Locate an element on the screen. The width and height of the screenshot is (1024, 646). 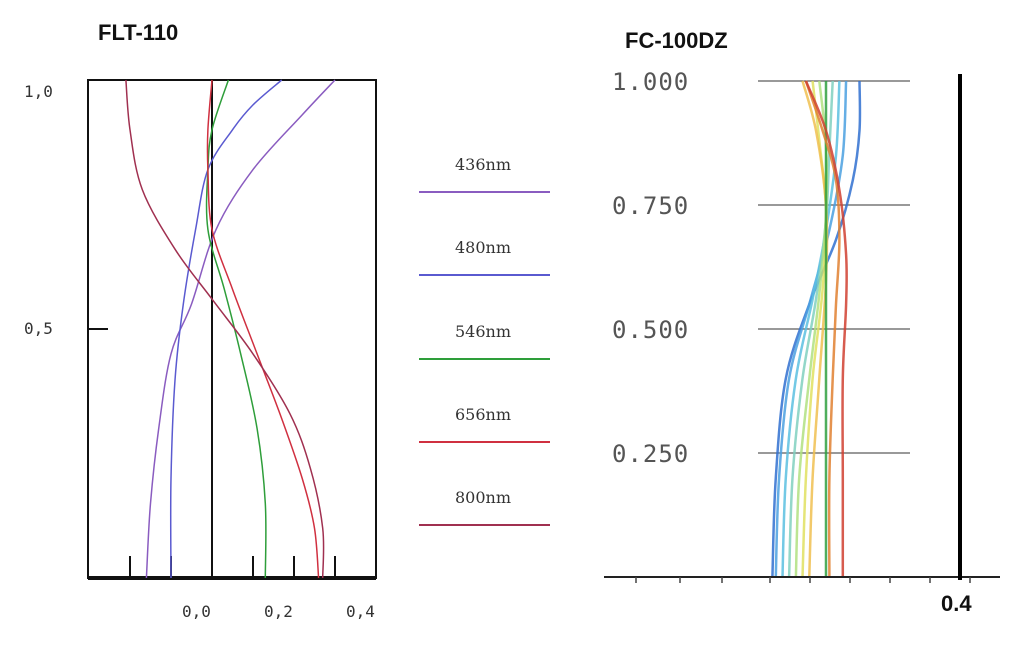
fc-100dz-y-tick-label: 0.250 is located at coordinates (650, 454).